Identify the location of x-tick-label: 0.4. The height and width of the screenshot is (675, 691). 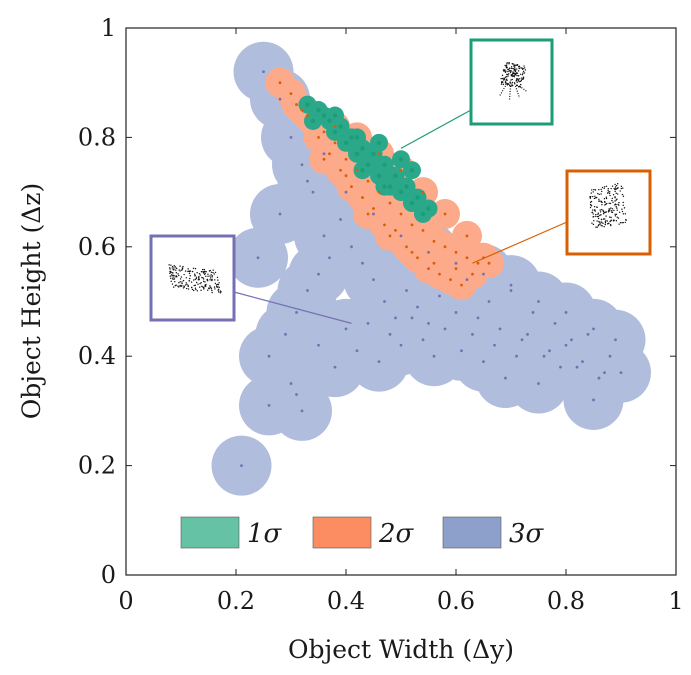
(346, 601).